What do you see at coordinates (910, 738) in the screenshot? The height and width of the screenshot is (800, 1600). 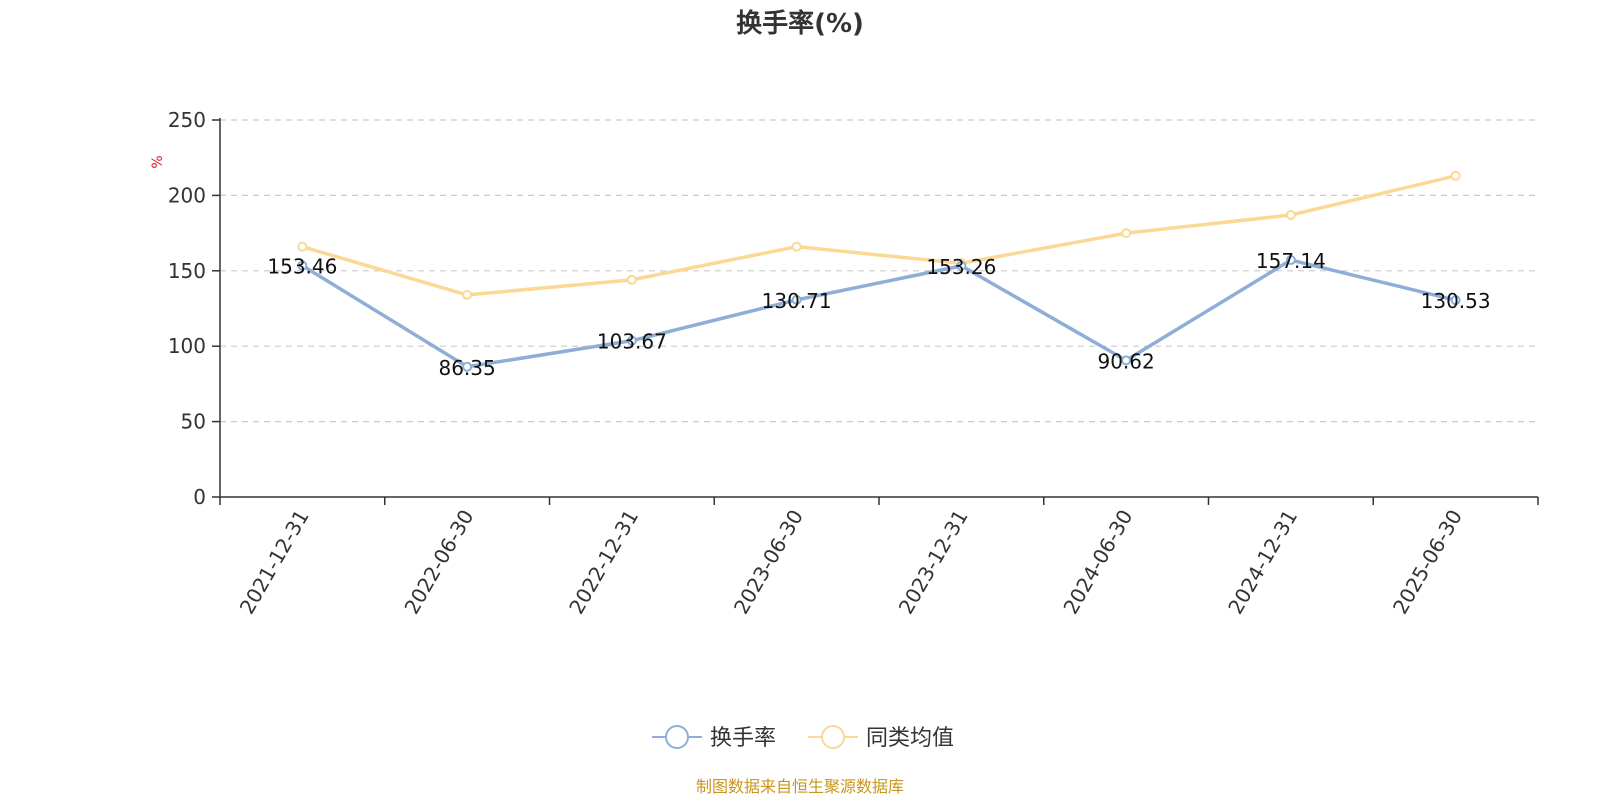 I see `legend-label: 同类均值` at bounding box center [910, 738].